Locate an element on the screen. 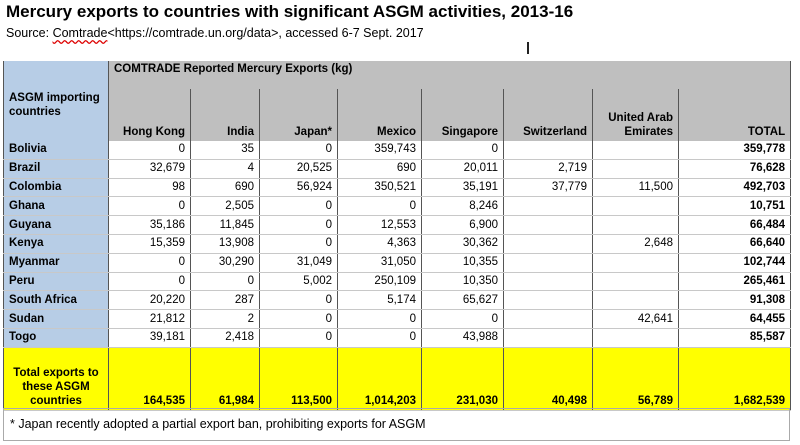 This screenshot has height=445, width=800. country-cell: Brazil is located at coordinates (56, 169).